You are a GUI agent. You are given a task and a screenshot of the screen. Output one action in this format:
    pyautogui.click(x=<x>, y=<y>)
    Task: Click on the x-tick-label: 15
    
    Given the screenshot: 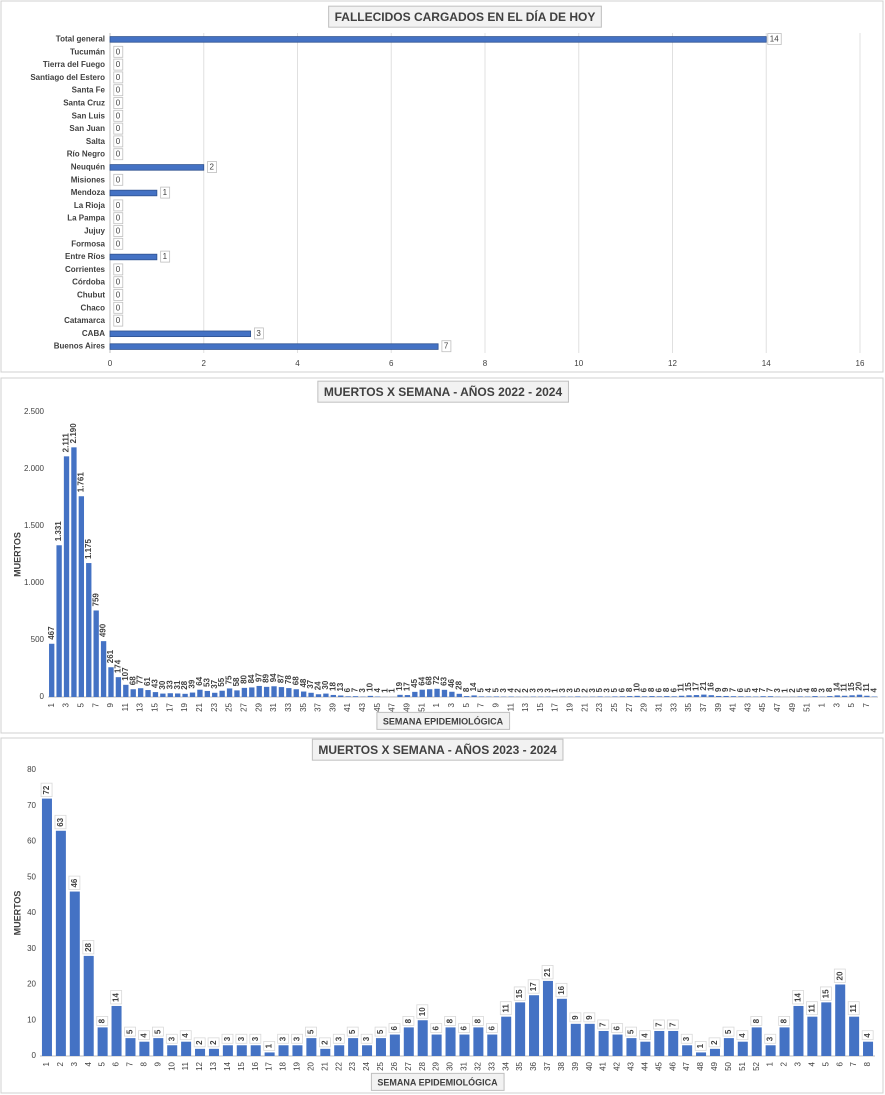 What is the action you would take?
    pyautogui.click(x=155, y=706)
    